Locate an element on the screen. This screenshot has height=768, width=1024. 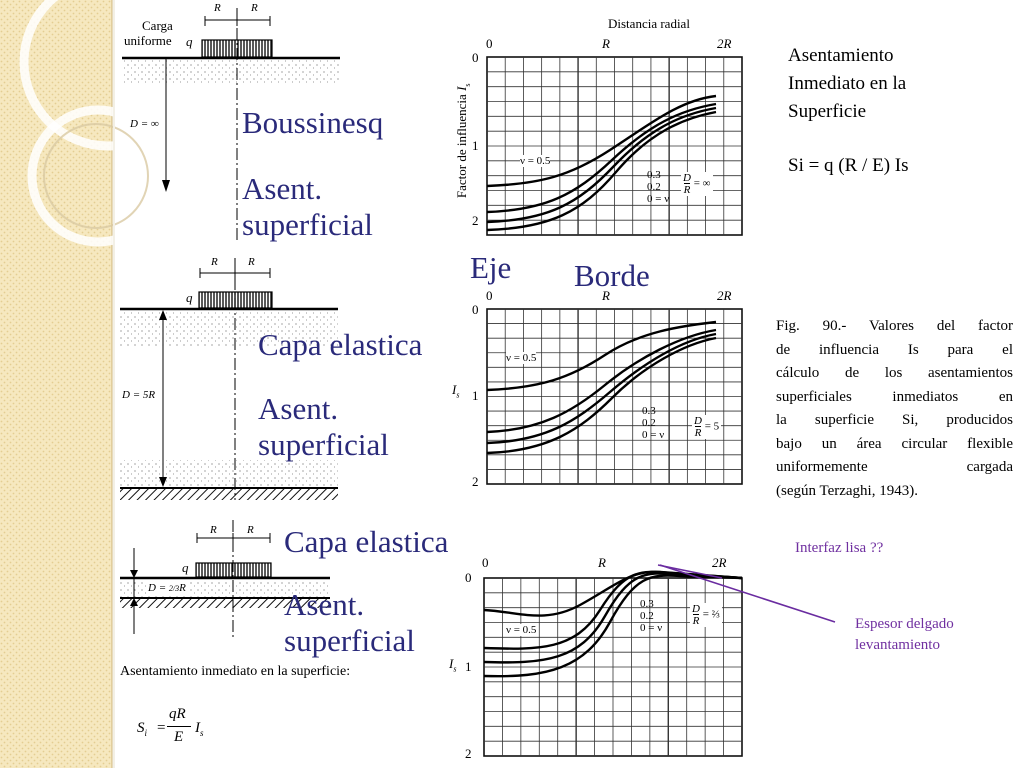
graph-1-curves is located at coordinates (601, 163).